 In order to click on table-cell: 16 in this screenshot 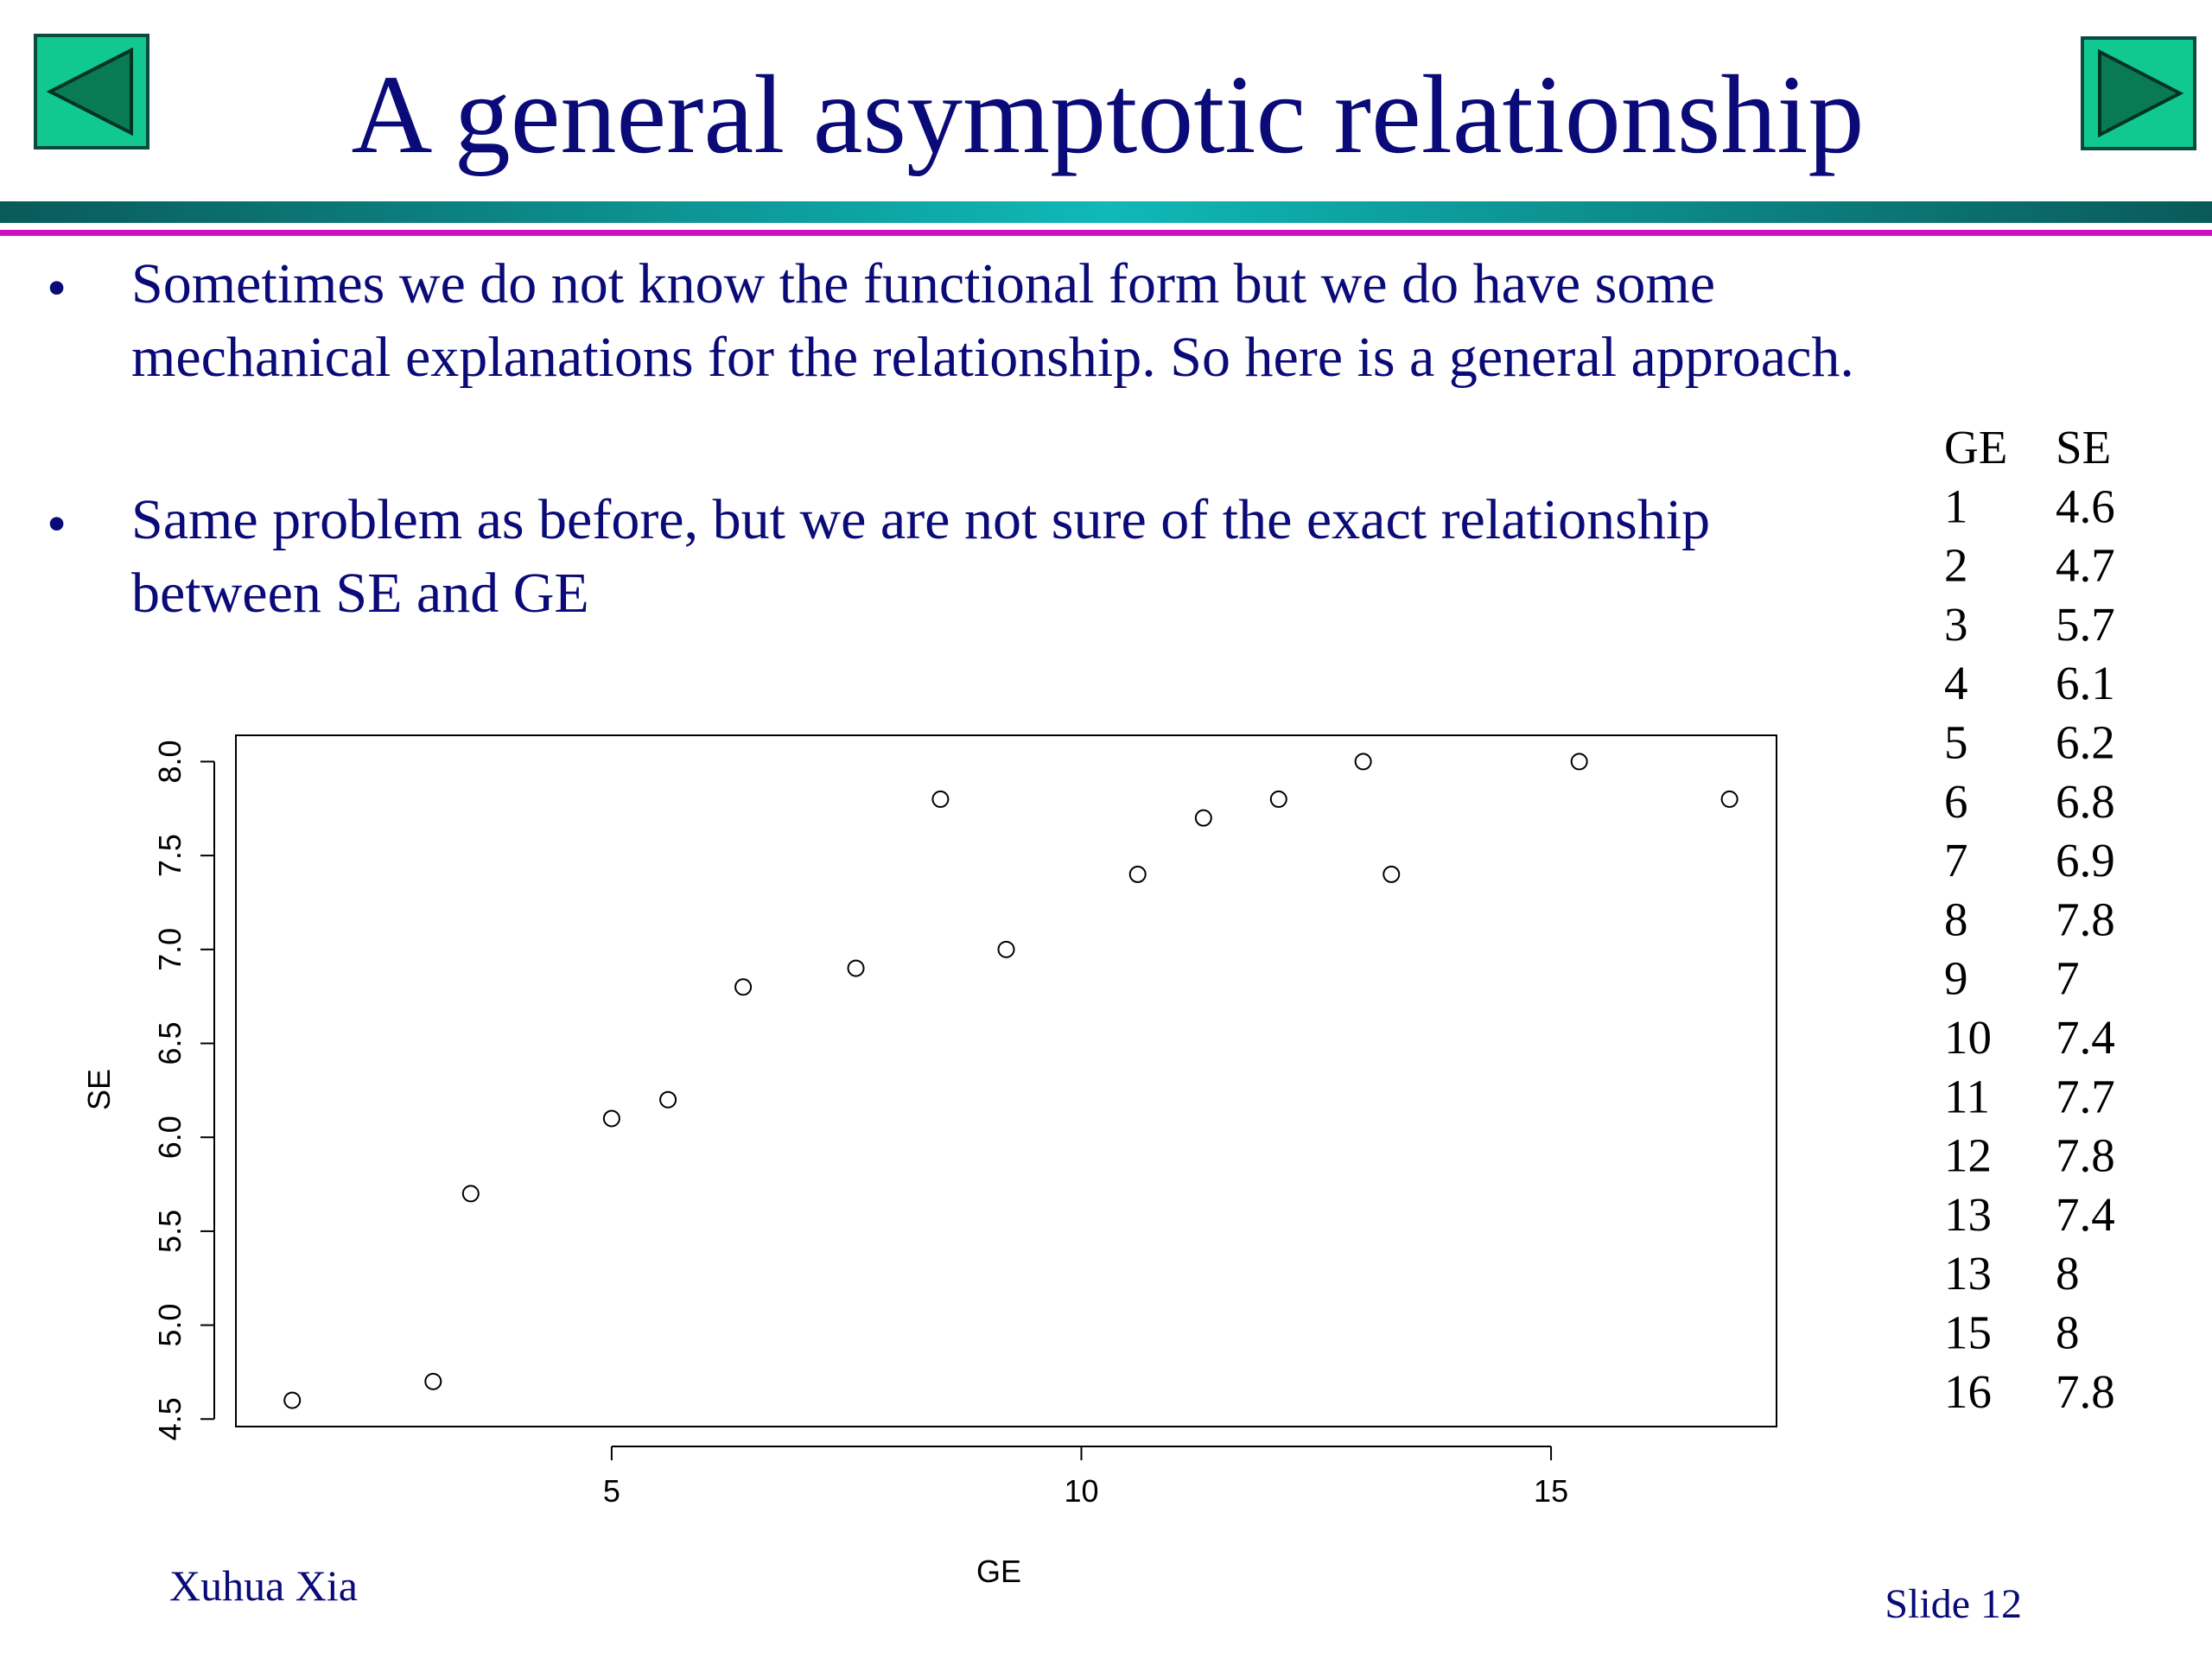, I will do `click(1968, 1391)`.